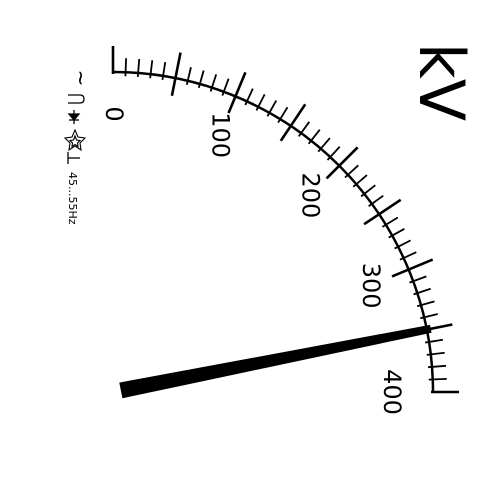 This screenshot has width=483, height=496. Describe the element at coordinates (73, 158) in the screenshot. I see `vertical-position-icon` at that location.